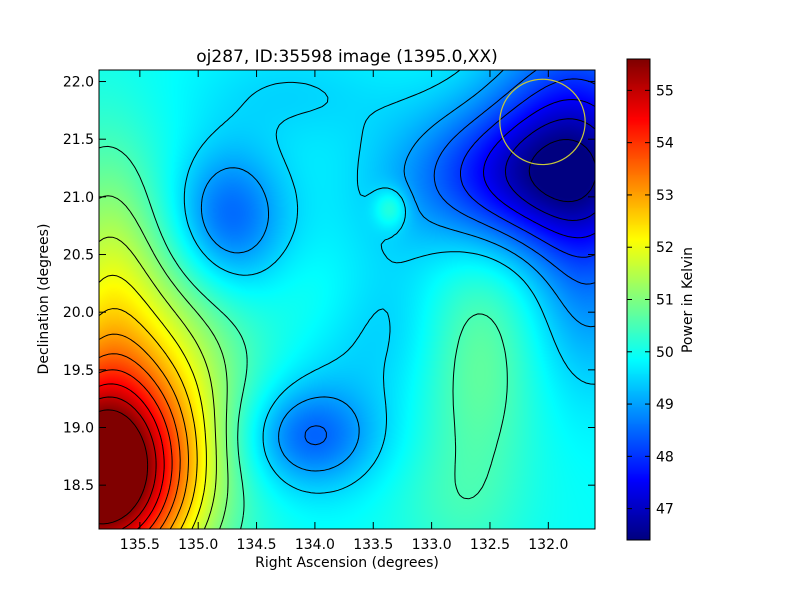 This screenshot has height=600, width=800. What do you see at coordinates (665, 353) in the screenshot?
I see `colorbar-tick-label: 50` at bounding box center [665, 353].